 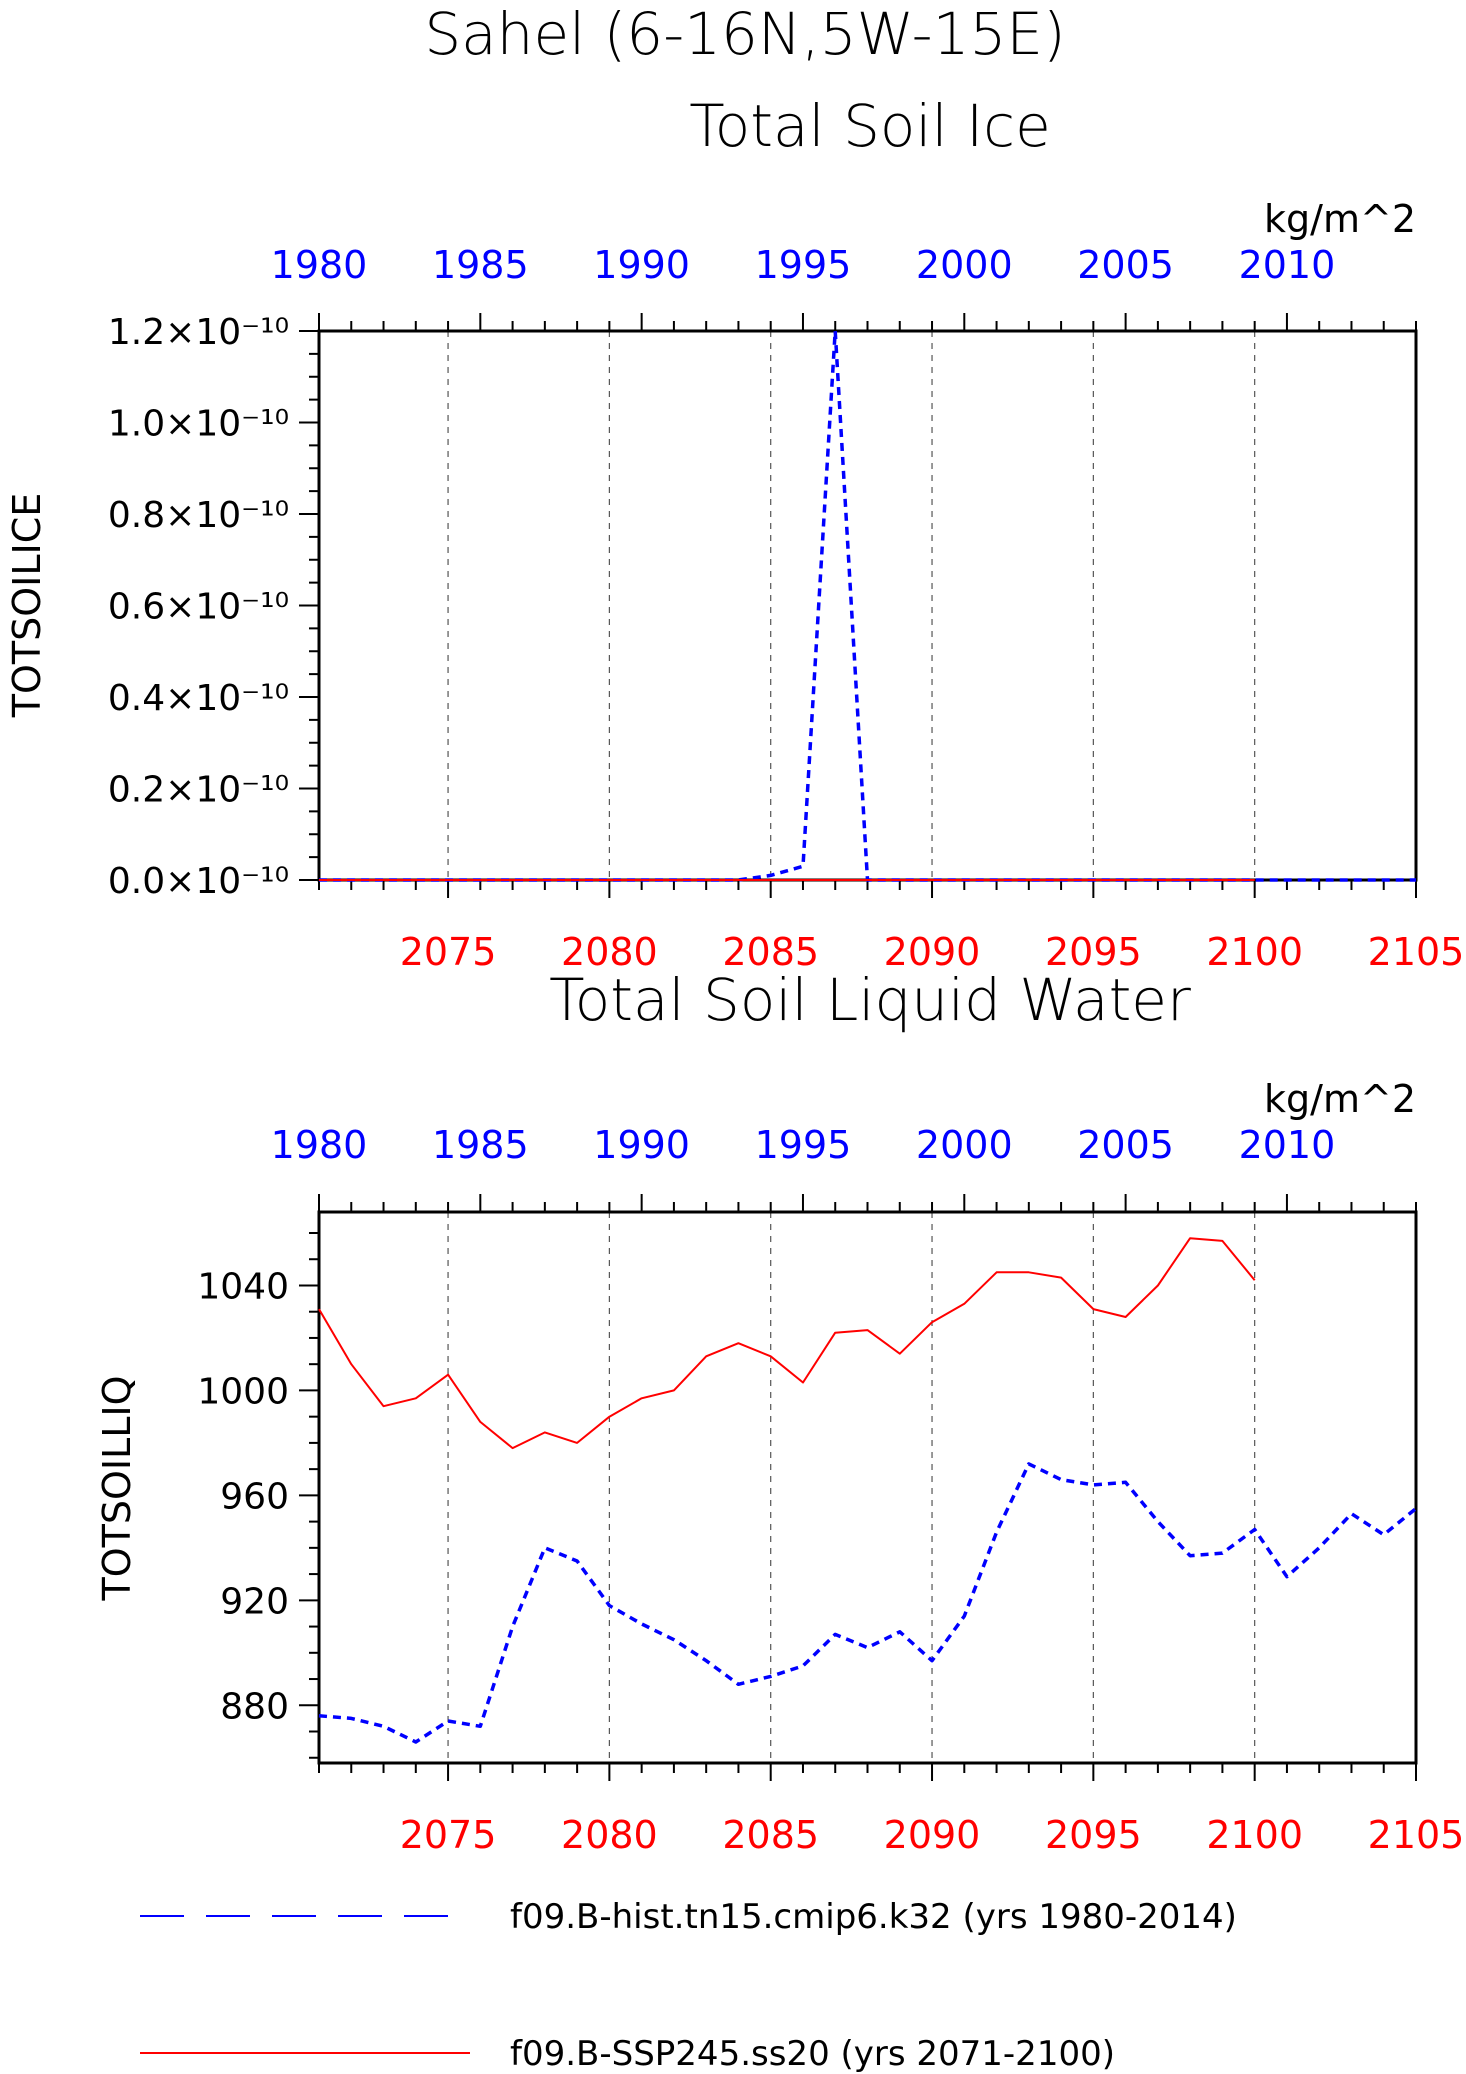 I want to click on chart-title: Total Soil Liquid Water, so click(x=870, y=1000).